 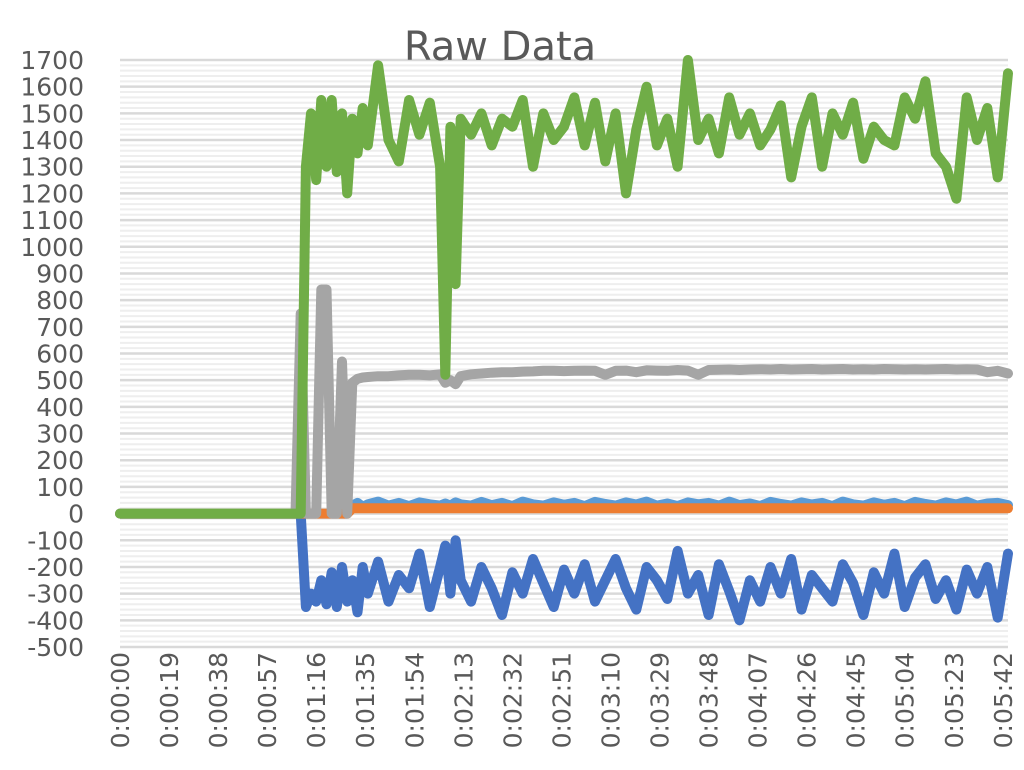 What do you see at coordinates (120, 700) in the screenshot?
I see `x-tick-label: 0:00:00` at bounding box center [120, 700].